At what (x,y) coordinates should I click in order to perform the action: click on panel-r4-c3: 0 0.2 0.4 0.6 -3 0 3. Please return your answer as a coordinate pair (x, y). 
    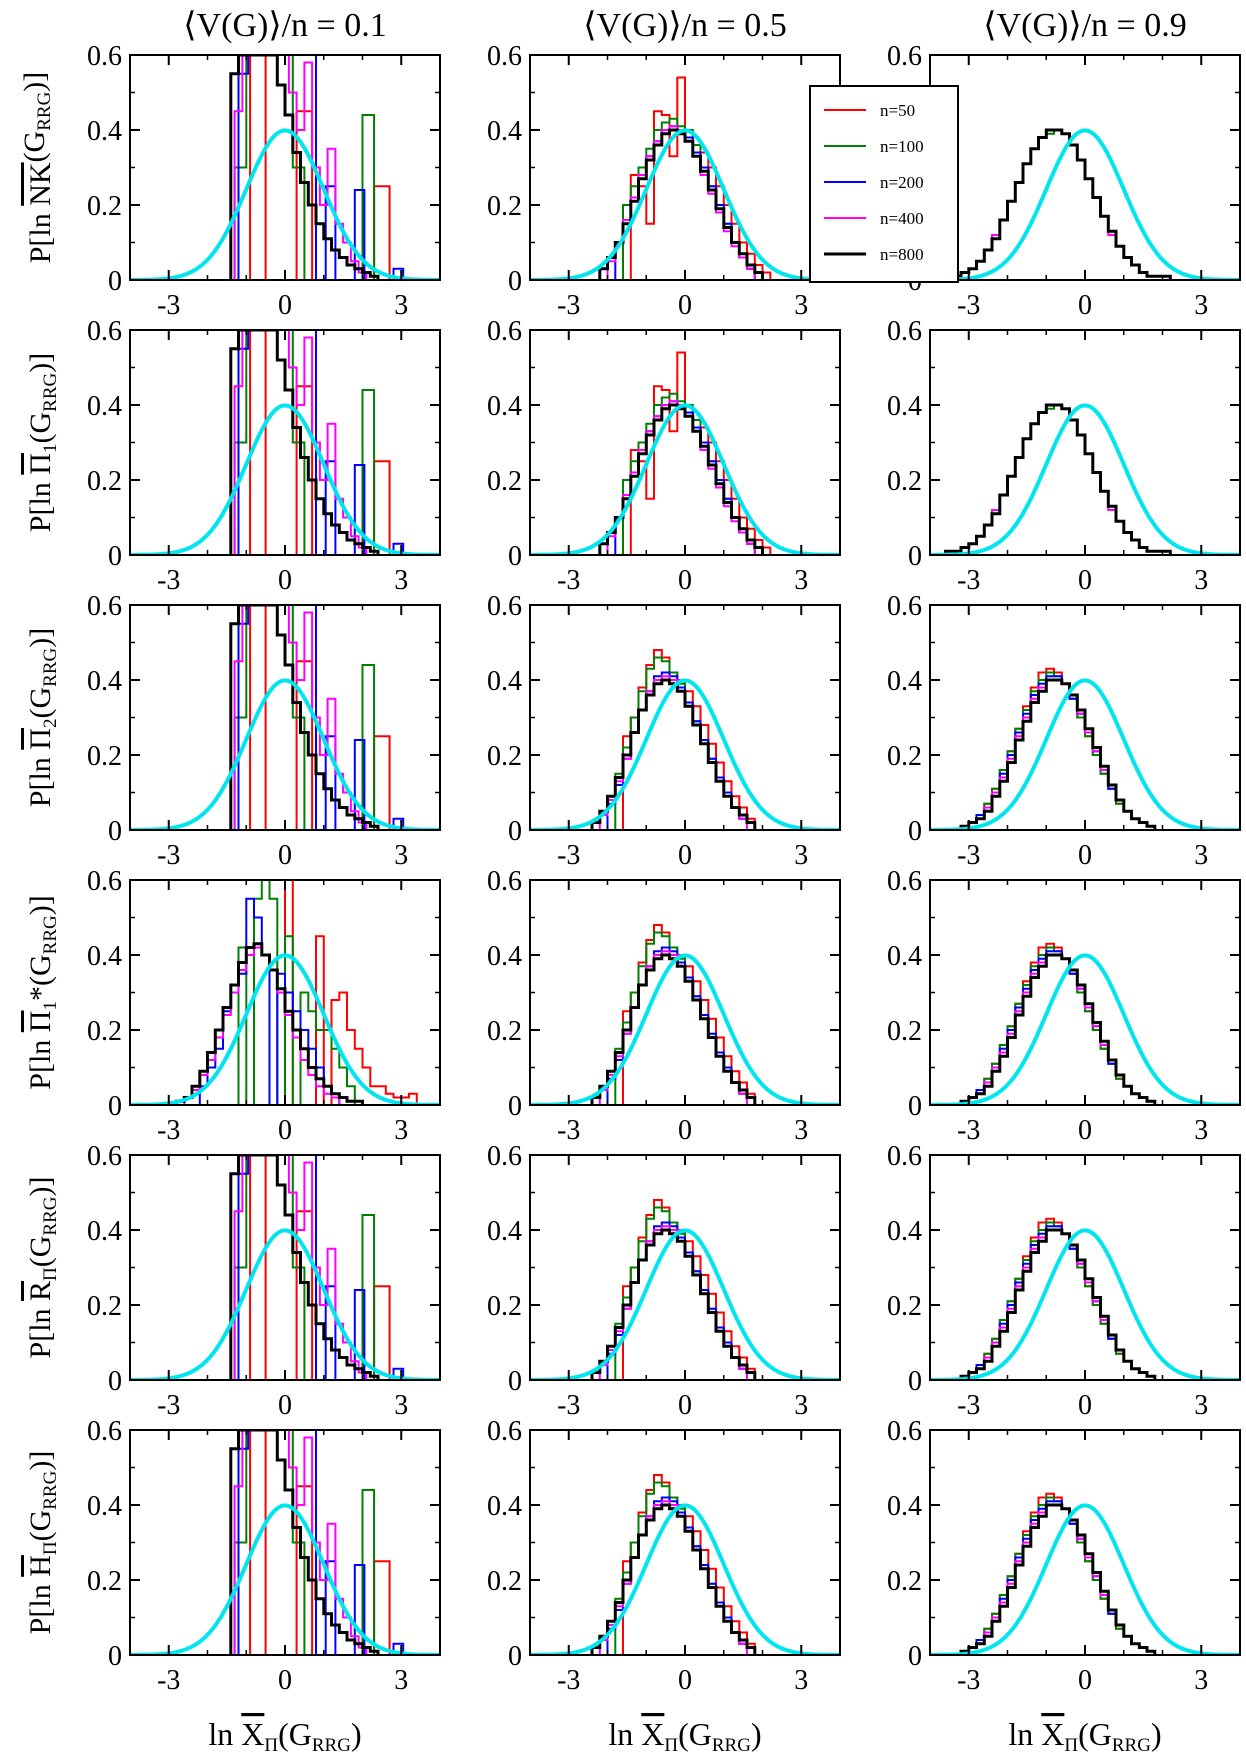
    Looking at the image, I should click on (1064, 1006).